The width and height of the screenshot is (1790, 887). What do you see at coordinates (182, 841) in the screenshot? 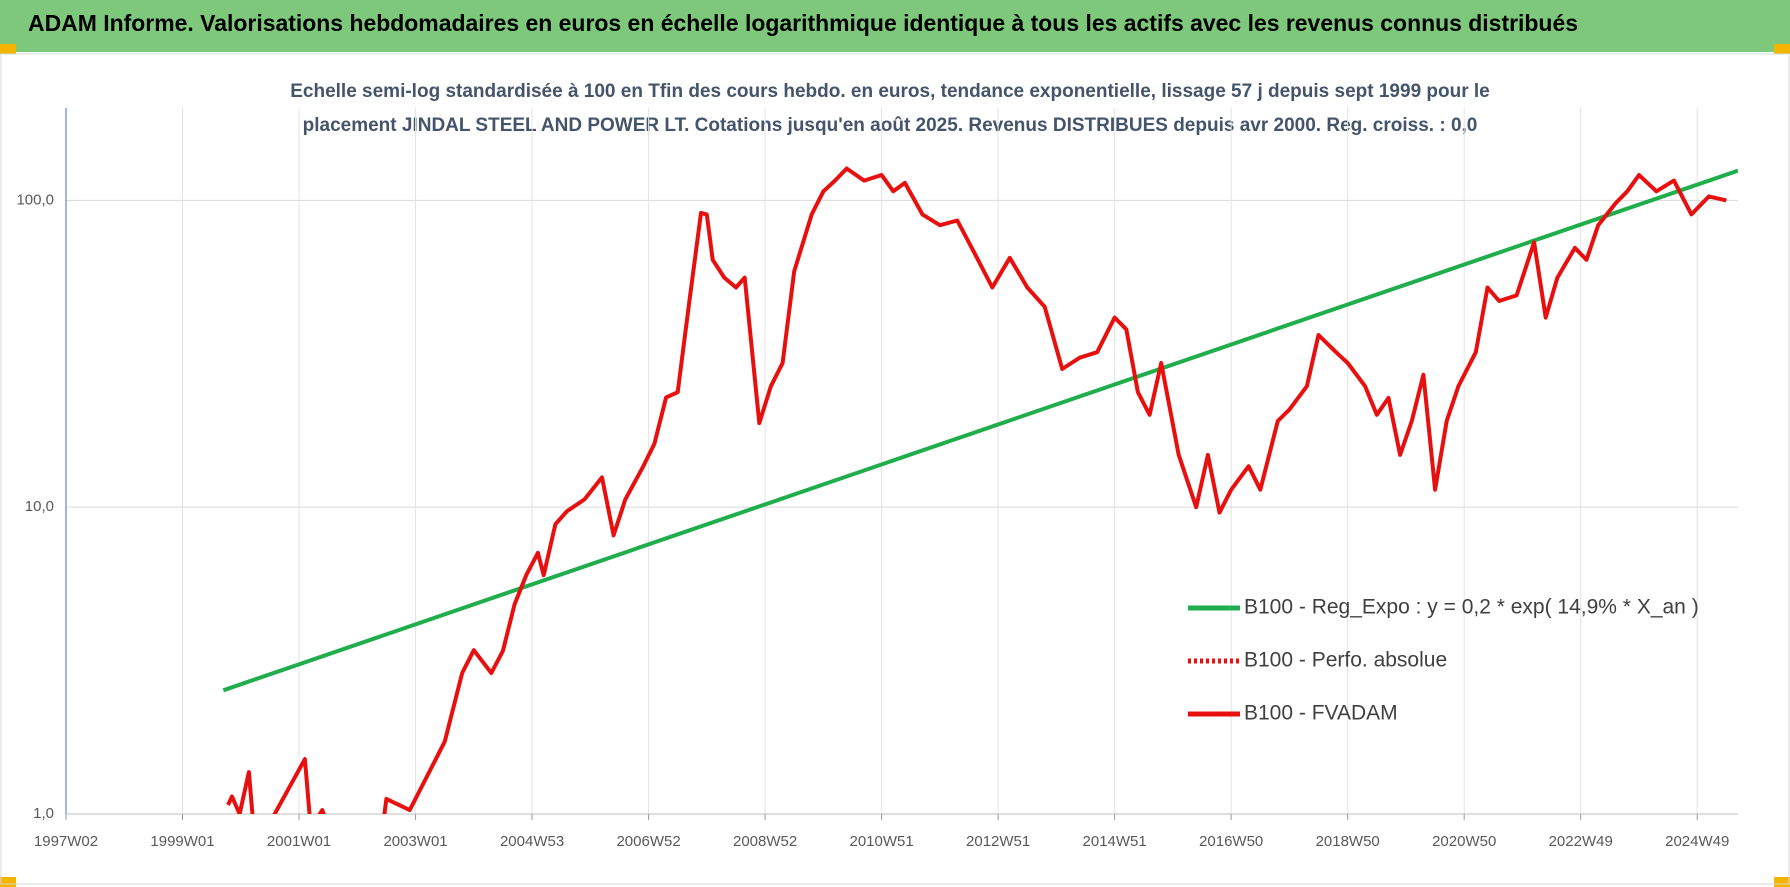
I see `x-tick-label: 1999W01` at bounding box center [182, 841].